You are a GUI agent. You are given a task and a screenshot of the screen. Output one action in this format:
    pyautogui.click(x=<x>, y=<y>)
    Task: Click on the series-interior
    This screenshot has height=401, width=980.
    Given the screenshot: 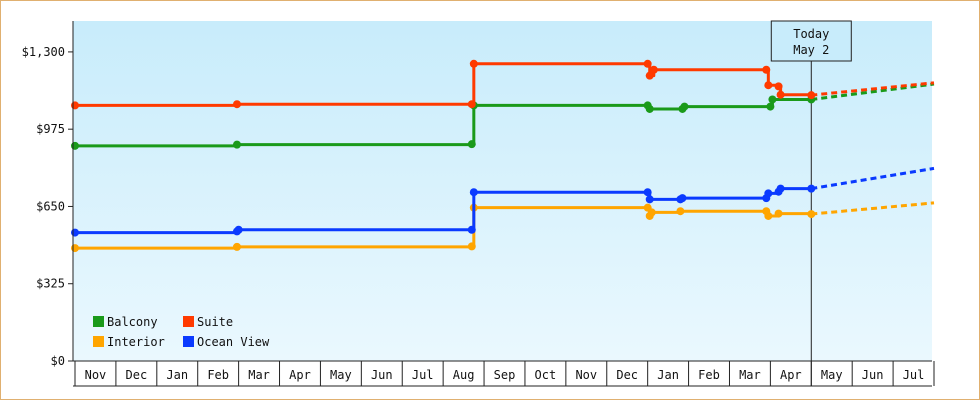 What is the action you would take?
    pyautogui.click(x=503, y=227)
    